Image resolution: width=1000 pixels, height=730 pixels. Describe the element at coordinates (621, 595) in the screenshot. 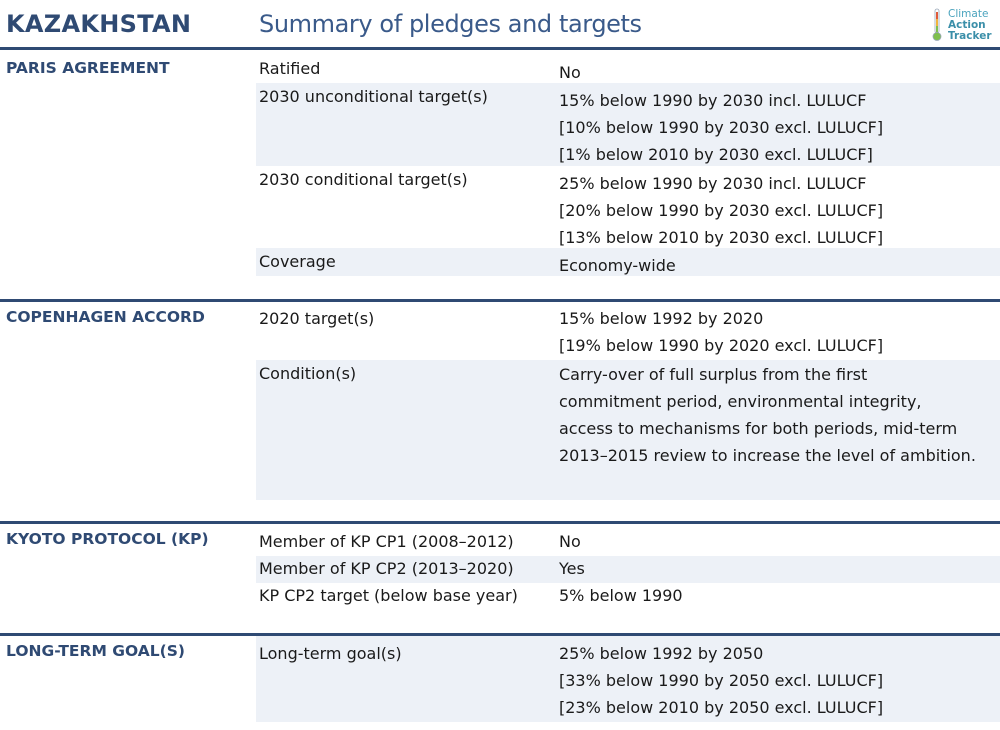

I see `row-value: 5% below 1990` at that location.